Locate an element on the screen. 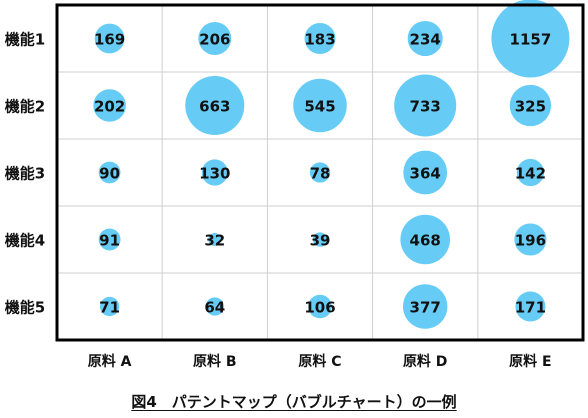 The image size is (588, 418). bubble-value-label: 32 is located at coordinates (214, 241).